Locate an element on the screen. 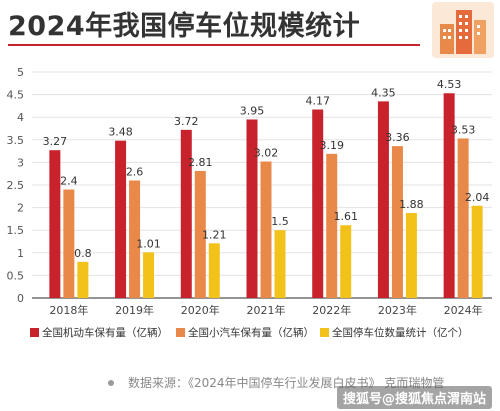  y-tick-label: 4 is located at coordinates (20, 117).